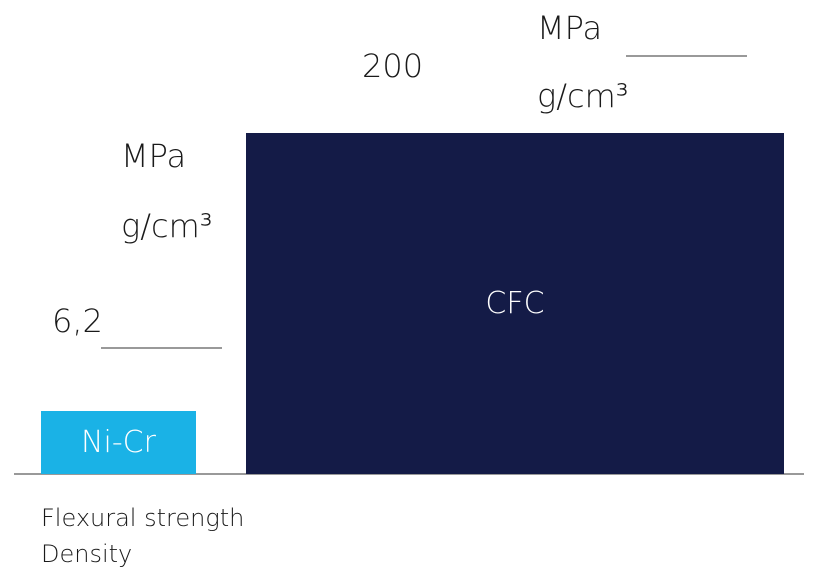 The width and height of the screenshot is (819, 575). I want to click on unit-denominator-ni-cr: g/cm³, so click(167, 226).